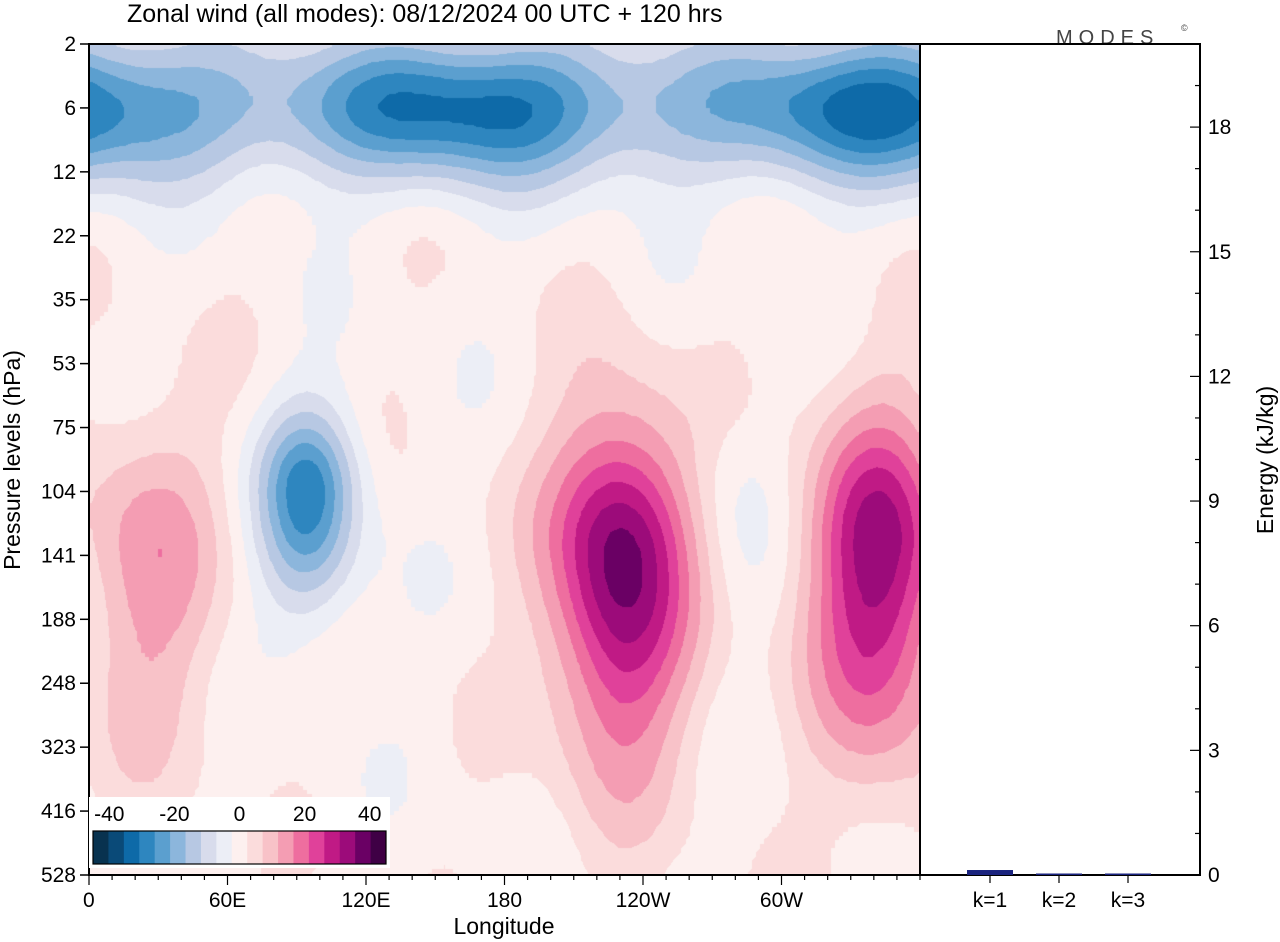 Image resolution: width=1280 pixels, height=942 pixels. Describe the element at coordinates (1214, 750) in the screenshot. I see `energy-tick-label: 3` at that location.